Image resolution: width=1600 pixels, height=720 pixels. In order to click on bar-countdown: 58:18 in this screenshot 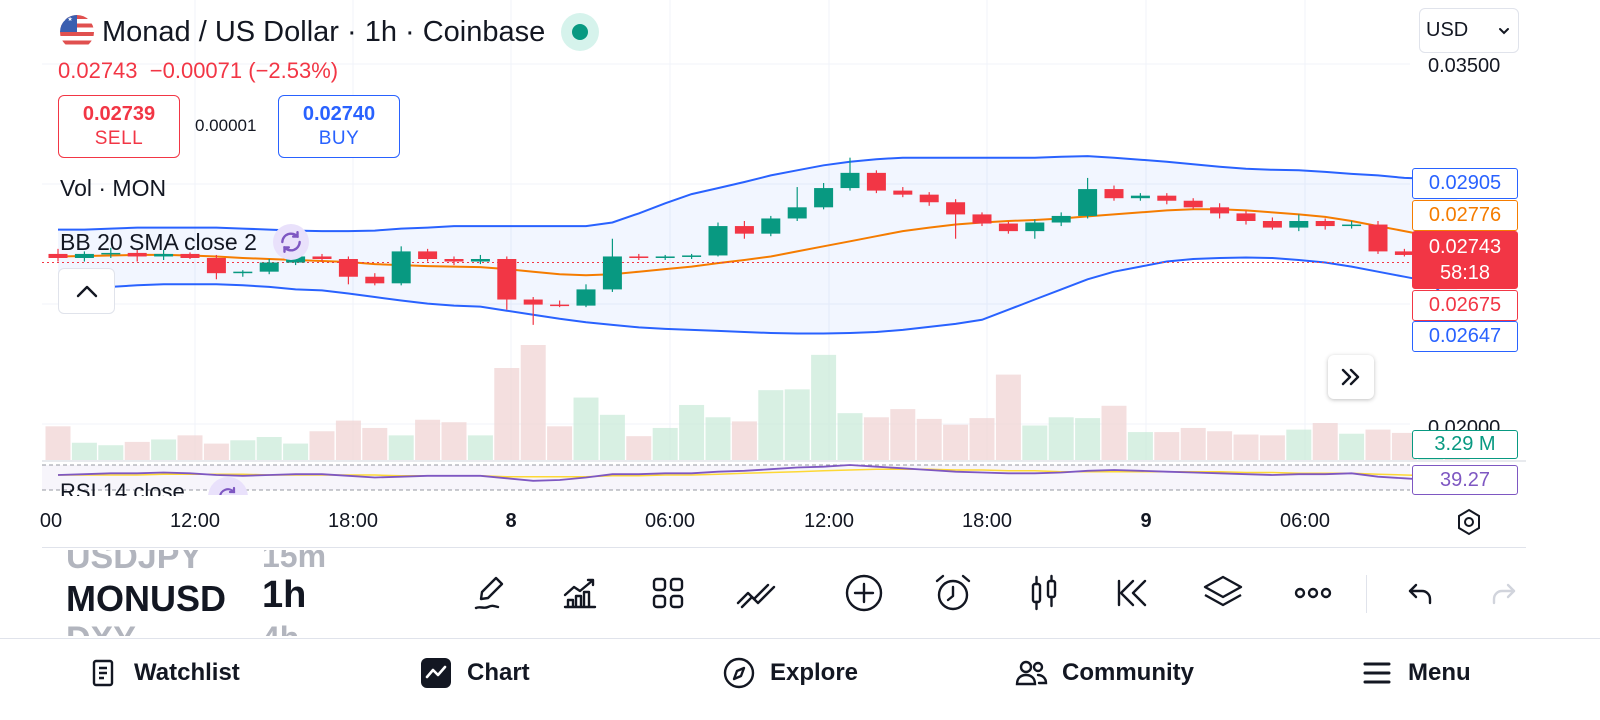, I will do `click(1465, 273)`.